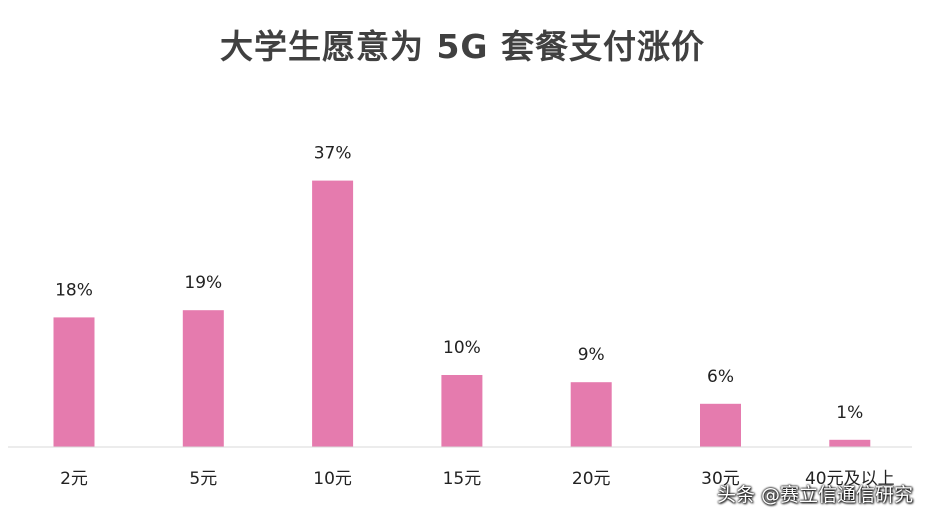  What do you see at coordinates (332, 479) in the screenshot?
I see `x-tick-label-2: 10元` at bounding box center [332, 479].